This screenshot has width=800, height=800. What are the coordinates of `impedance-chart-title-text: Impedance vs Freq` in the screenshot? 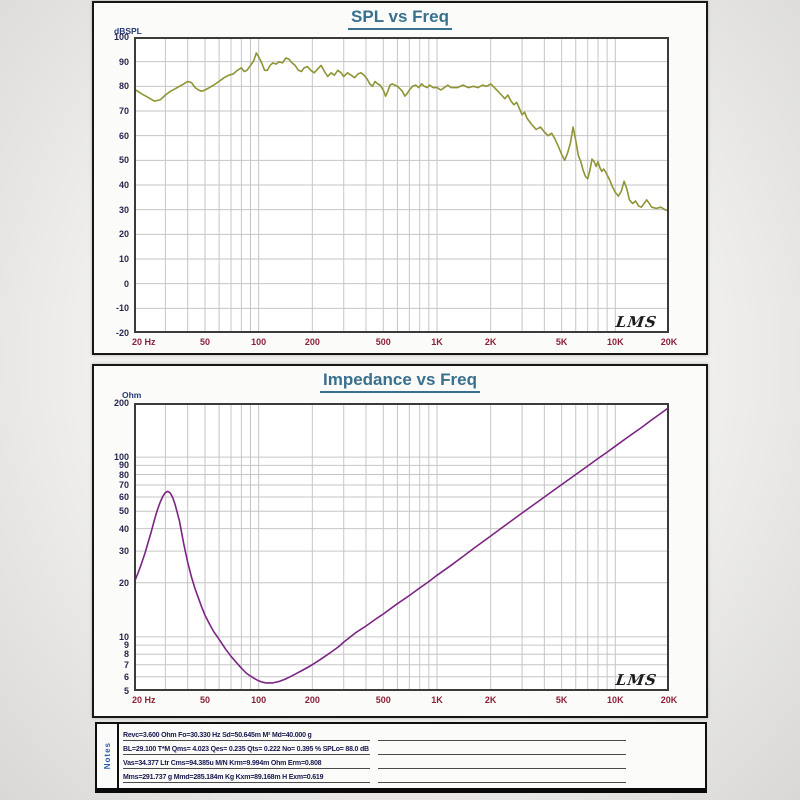 It's located at (399, 381).